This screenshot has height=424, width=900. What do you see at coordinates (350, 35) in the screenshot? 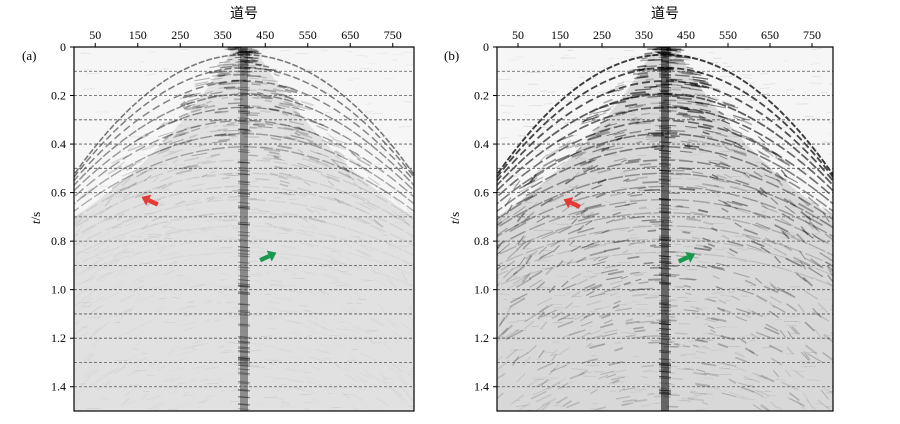
I see `x-tick-label: 650` at bounding box center [350, 35].